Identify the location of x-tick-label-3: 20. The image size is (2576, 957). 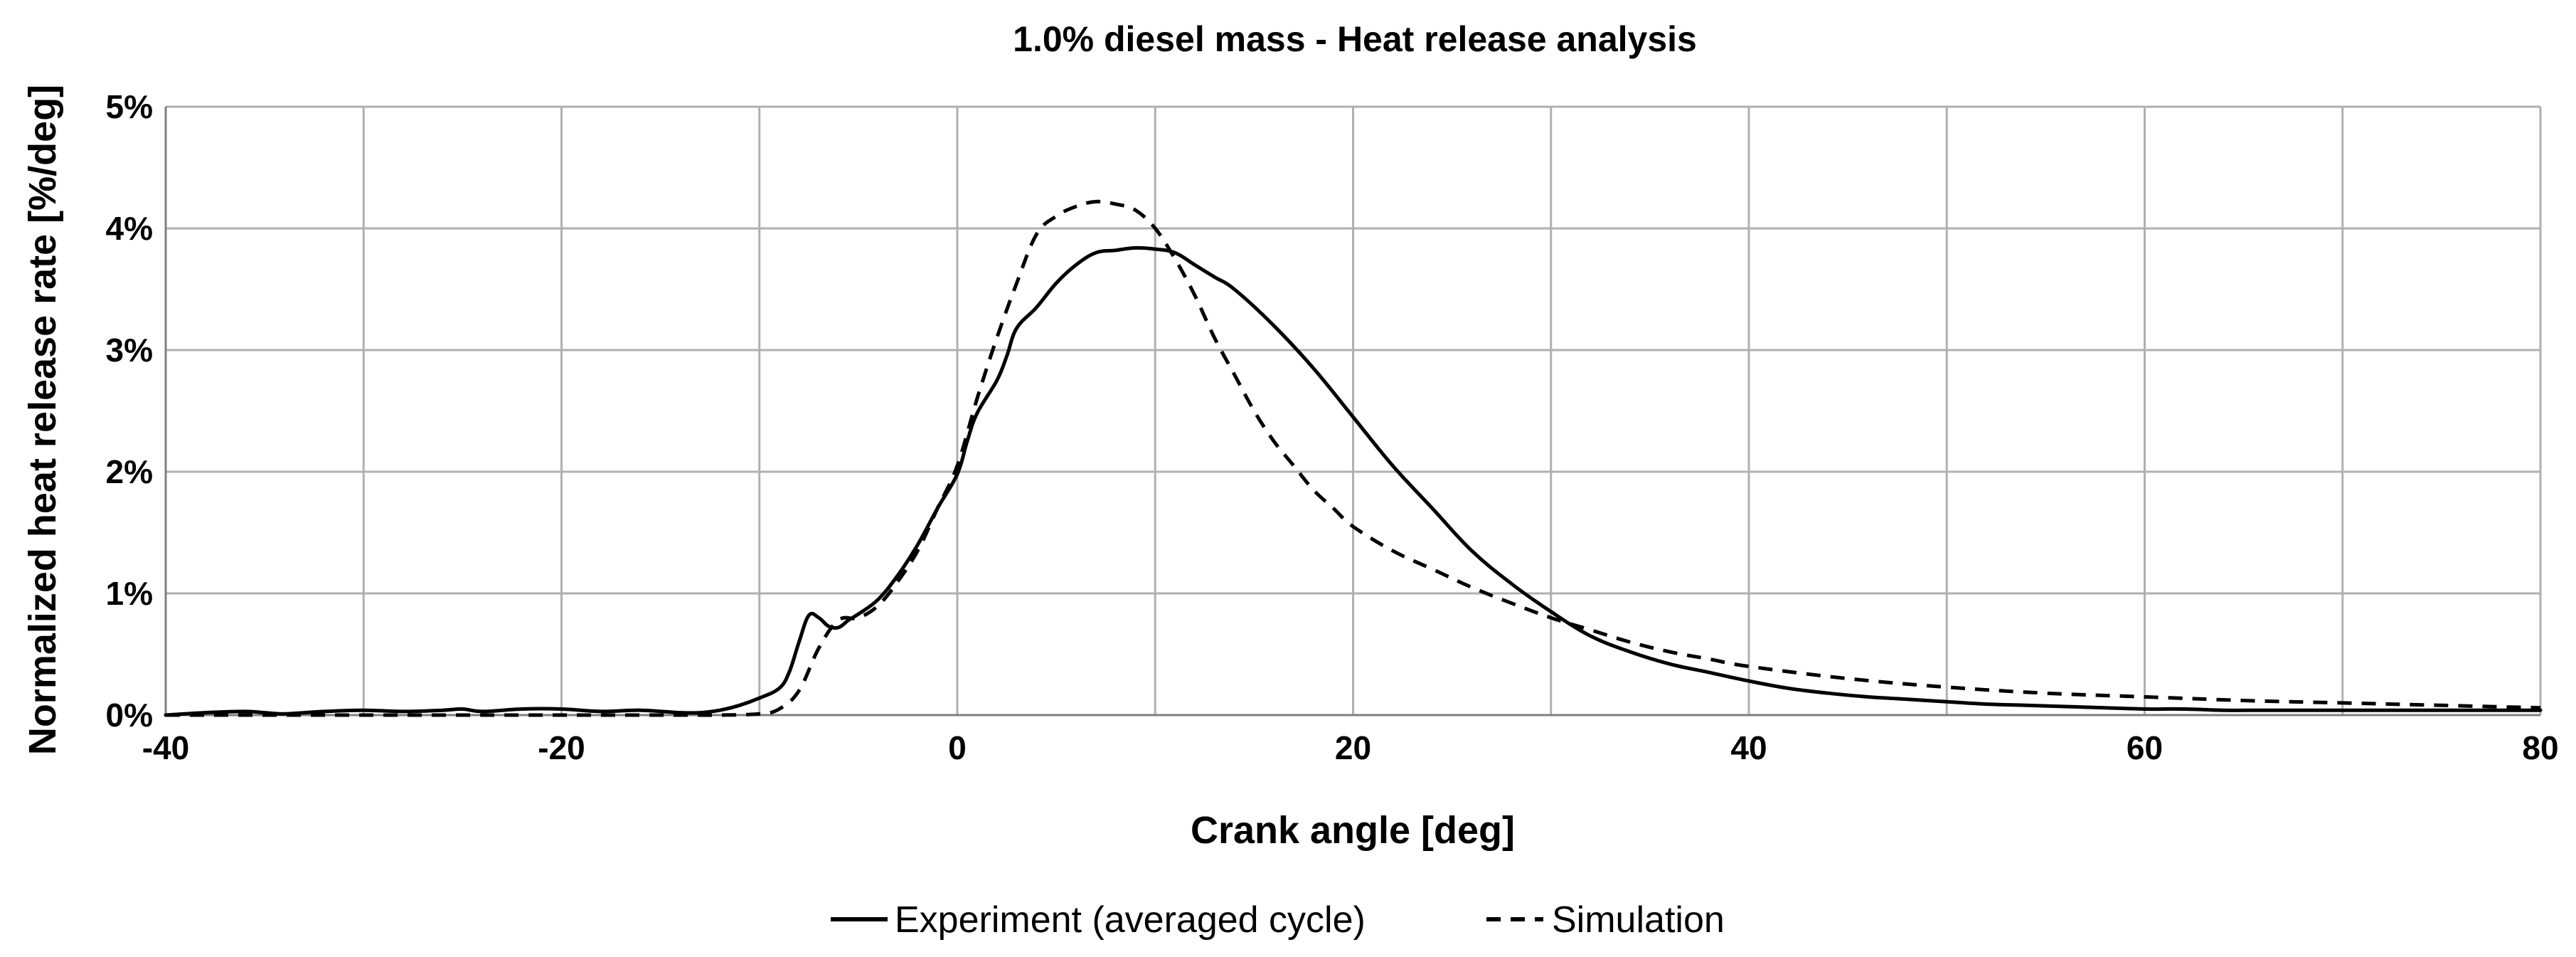
(1353, 747).